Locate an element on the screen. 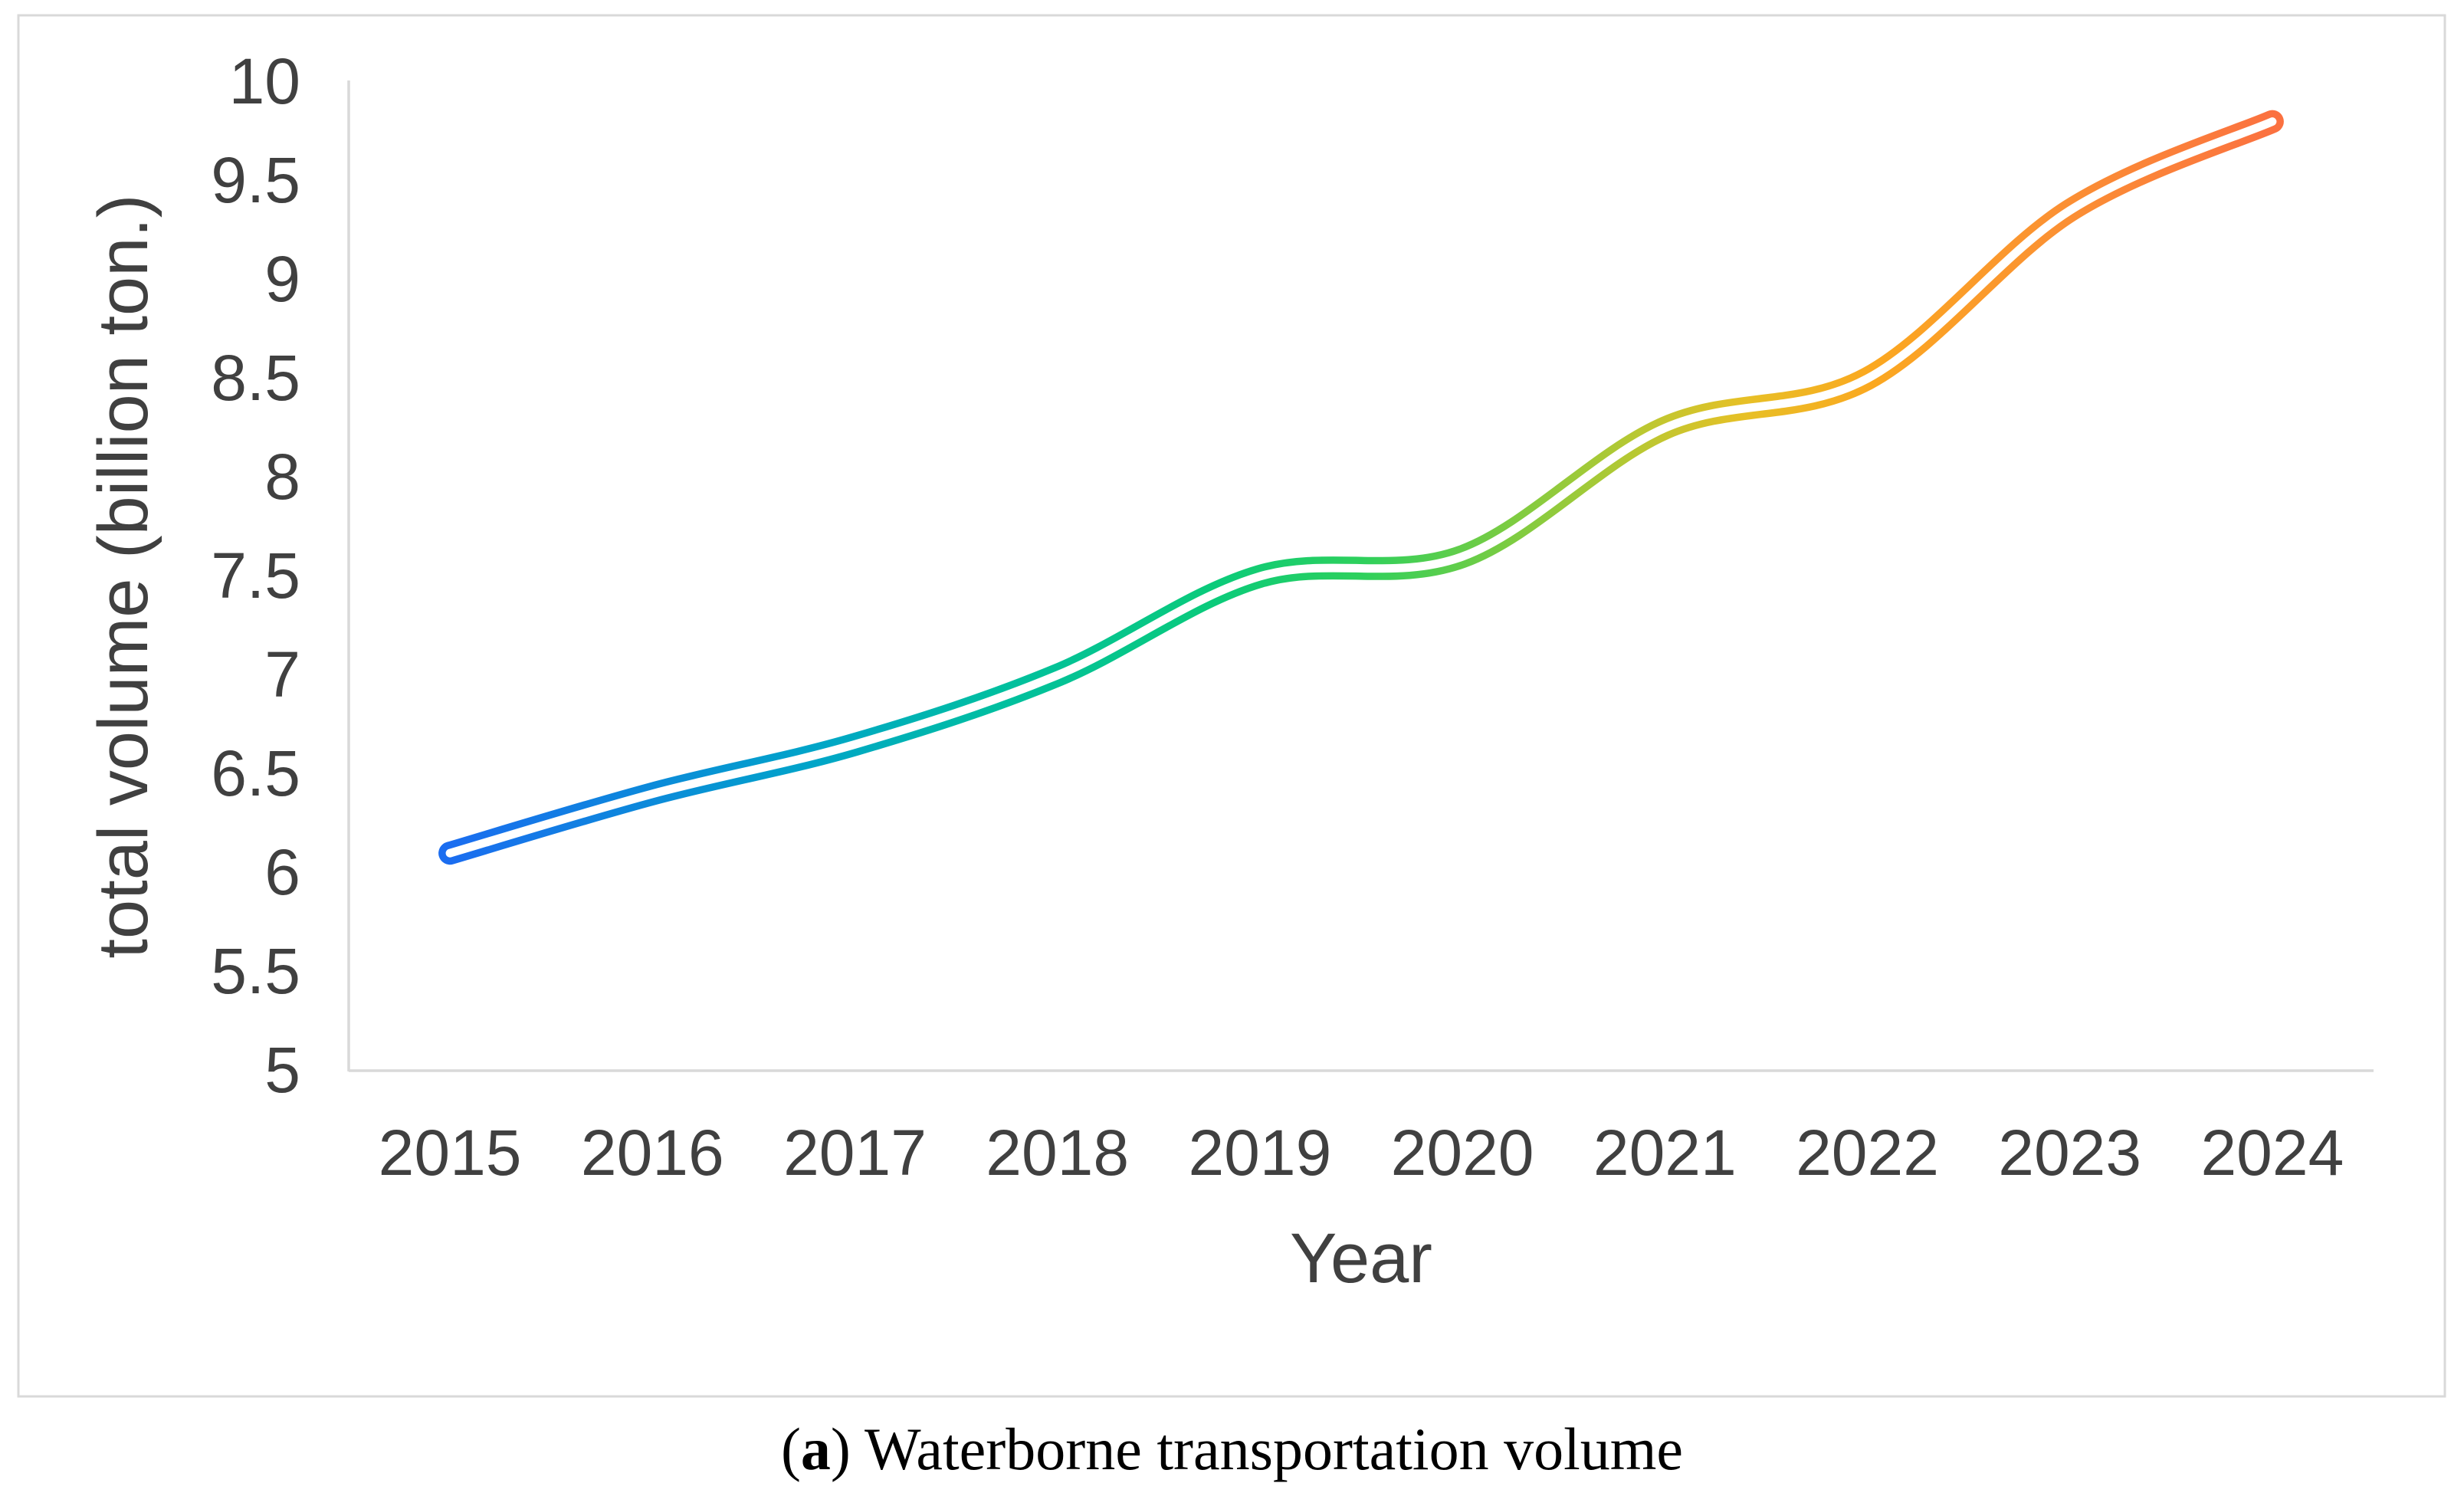  y-axis-title: total volume (billion ton.) is located at coordinates (123, 576).